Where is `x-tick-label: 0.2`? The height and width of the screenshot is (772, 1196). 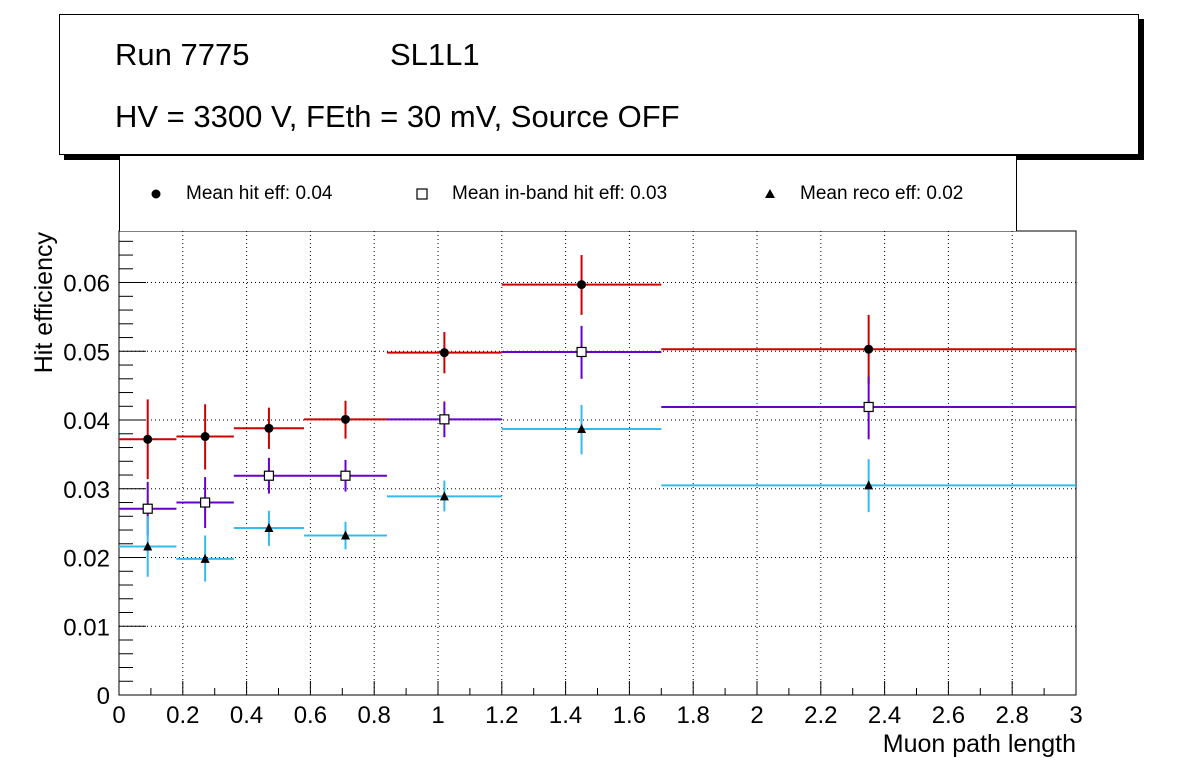
x-tick-label: 0.2 is located at coordinates (182, 715).